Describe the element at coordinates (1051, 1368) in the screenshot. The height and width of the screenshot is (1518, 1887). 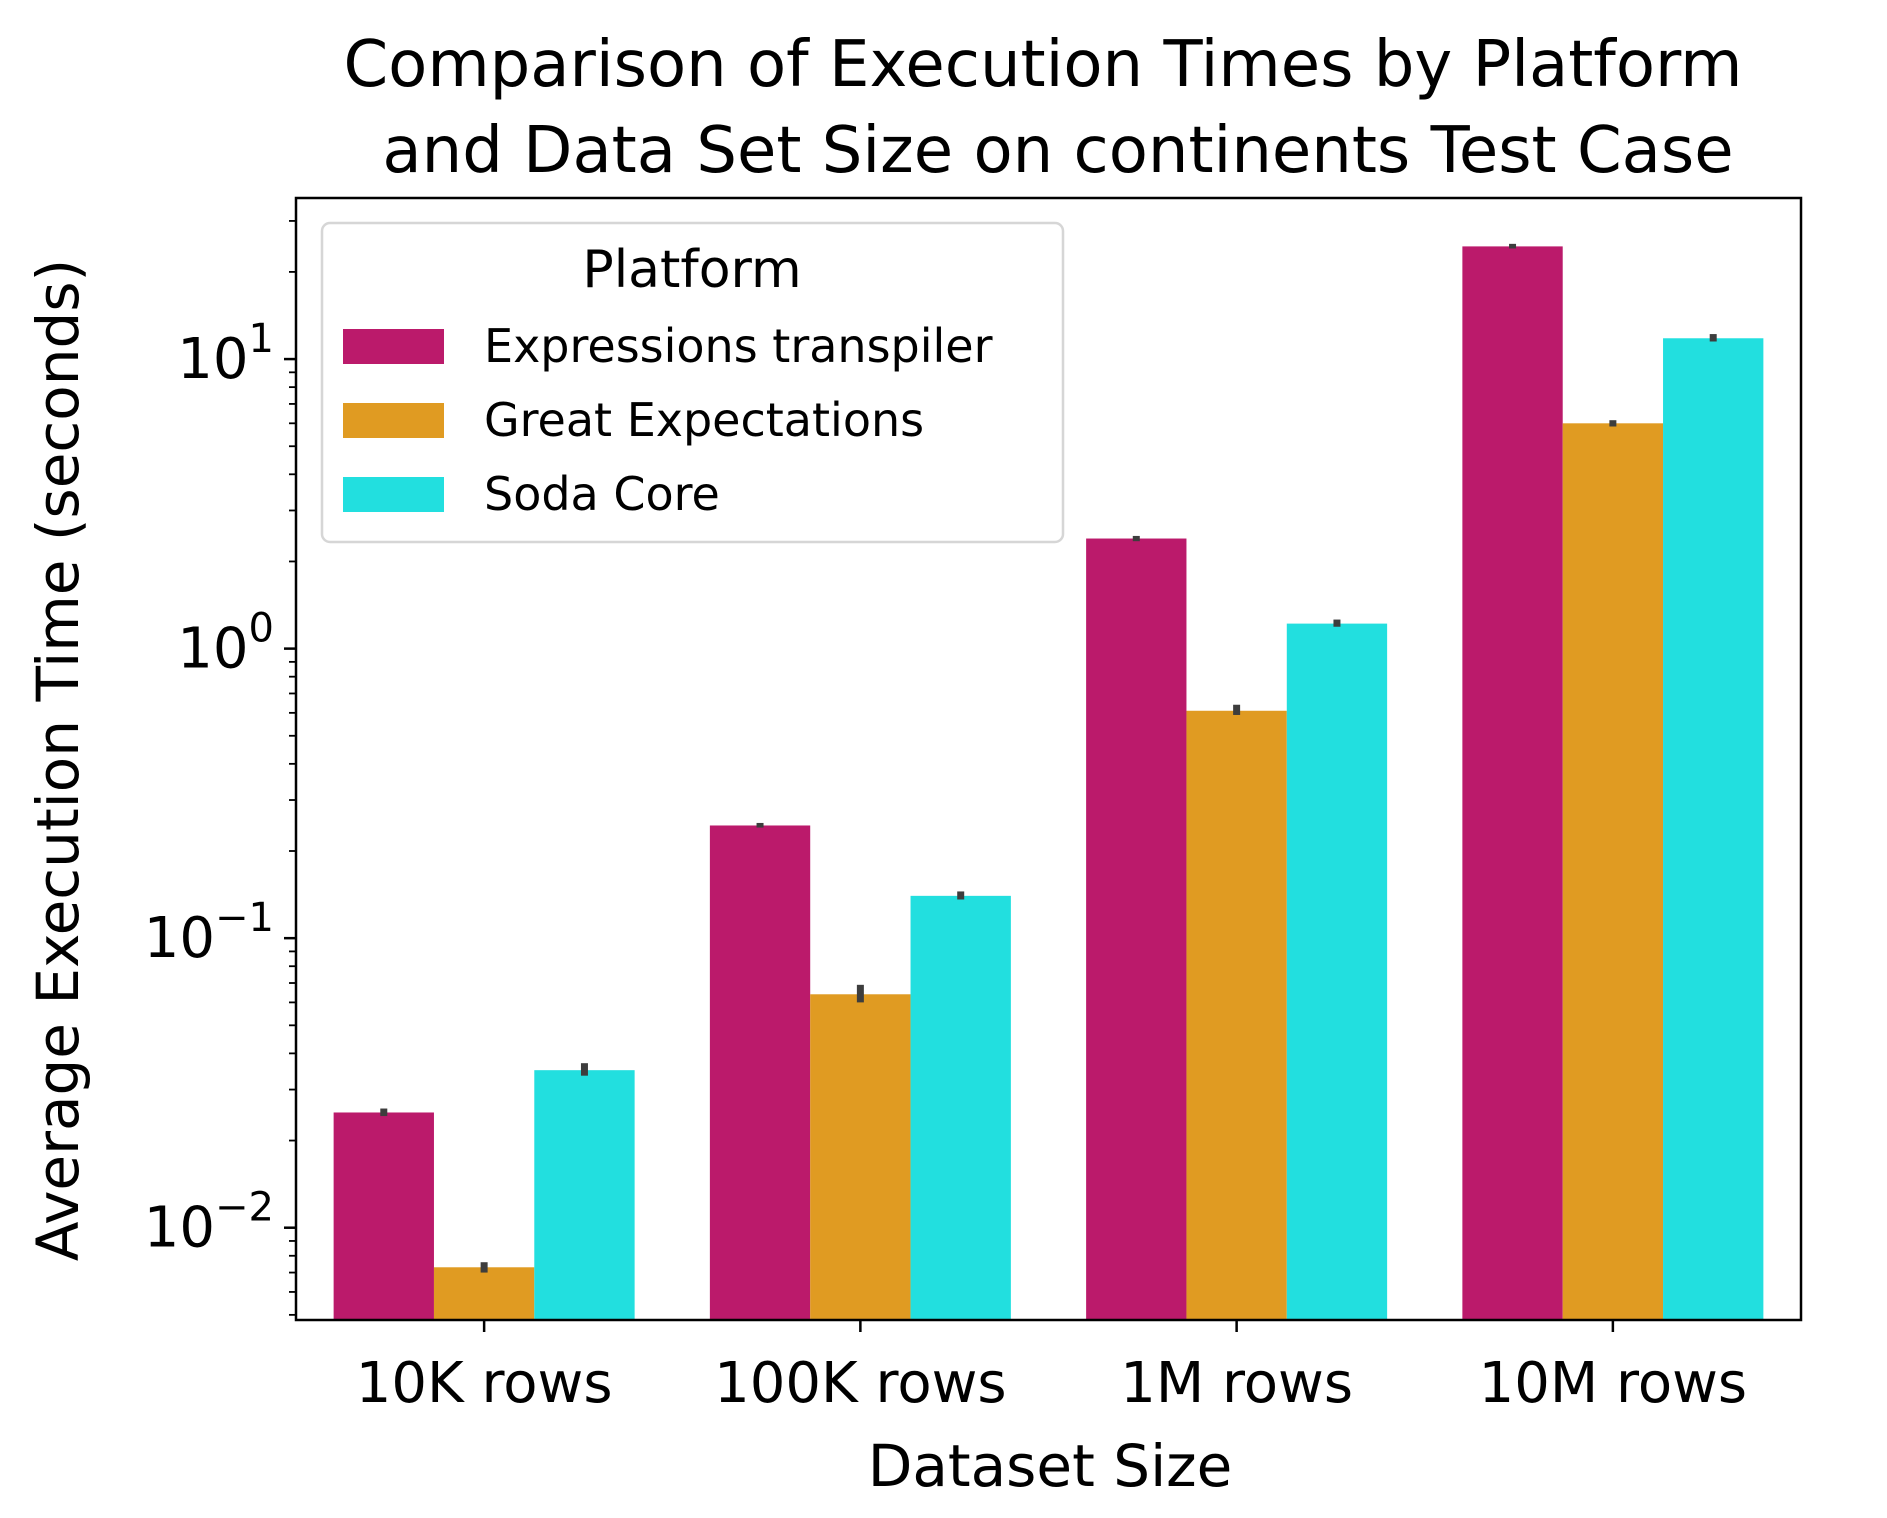
I see `x-axis: 10K rows 100K rows 1M rows 10M rows` at that location.